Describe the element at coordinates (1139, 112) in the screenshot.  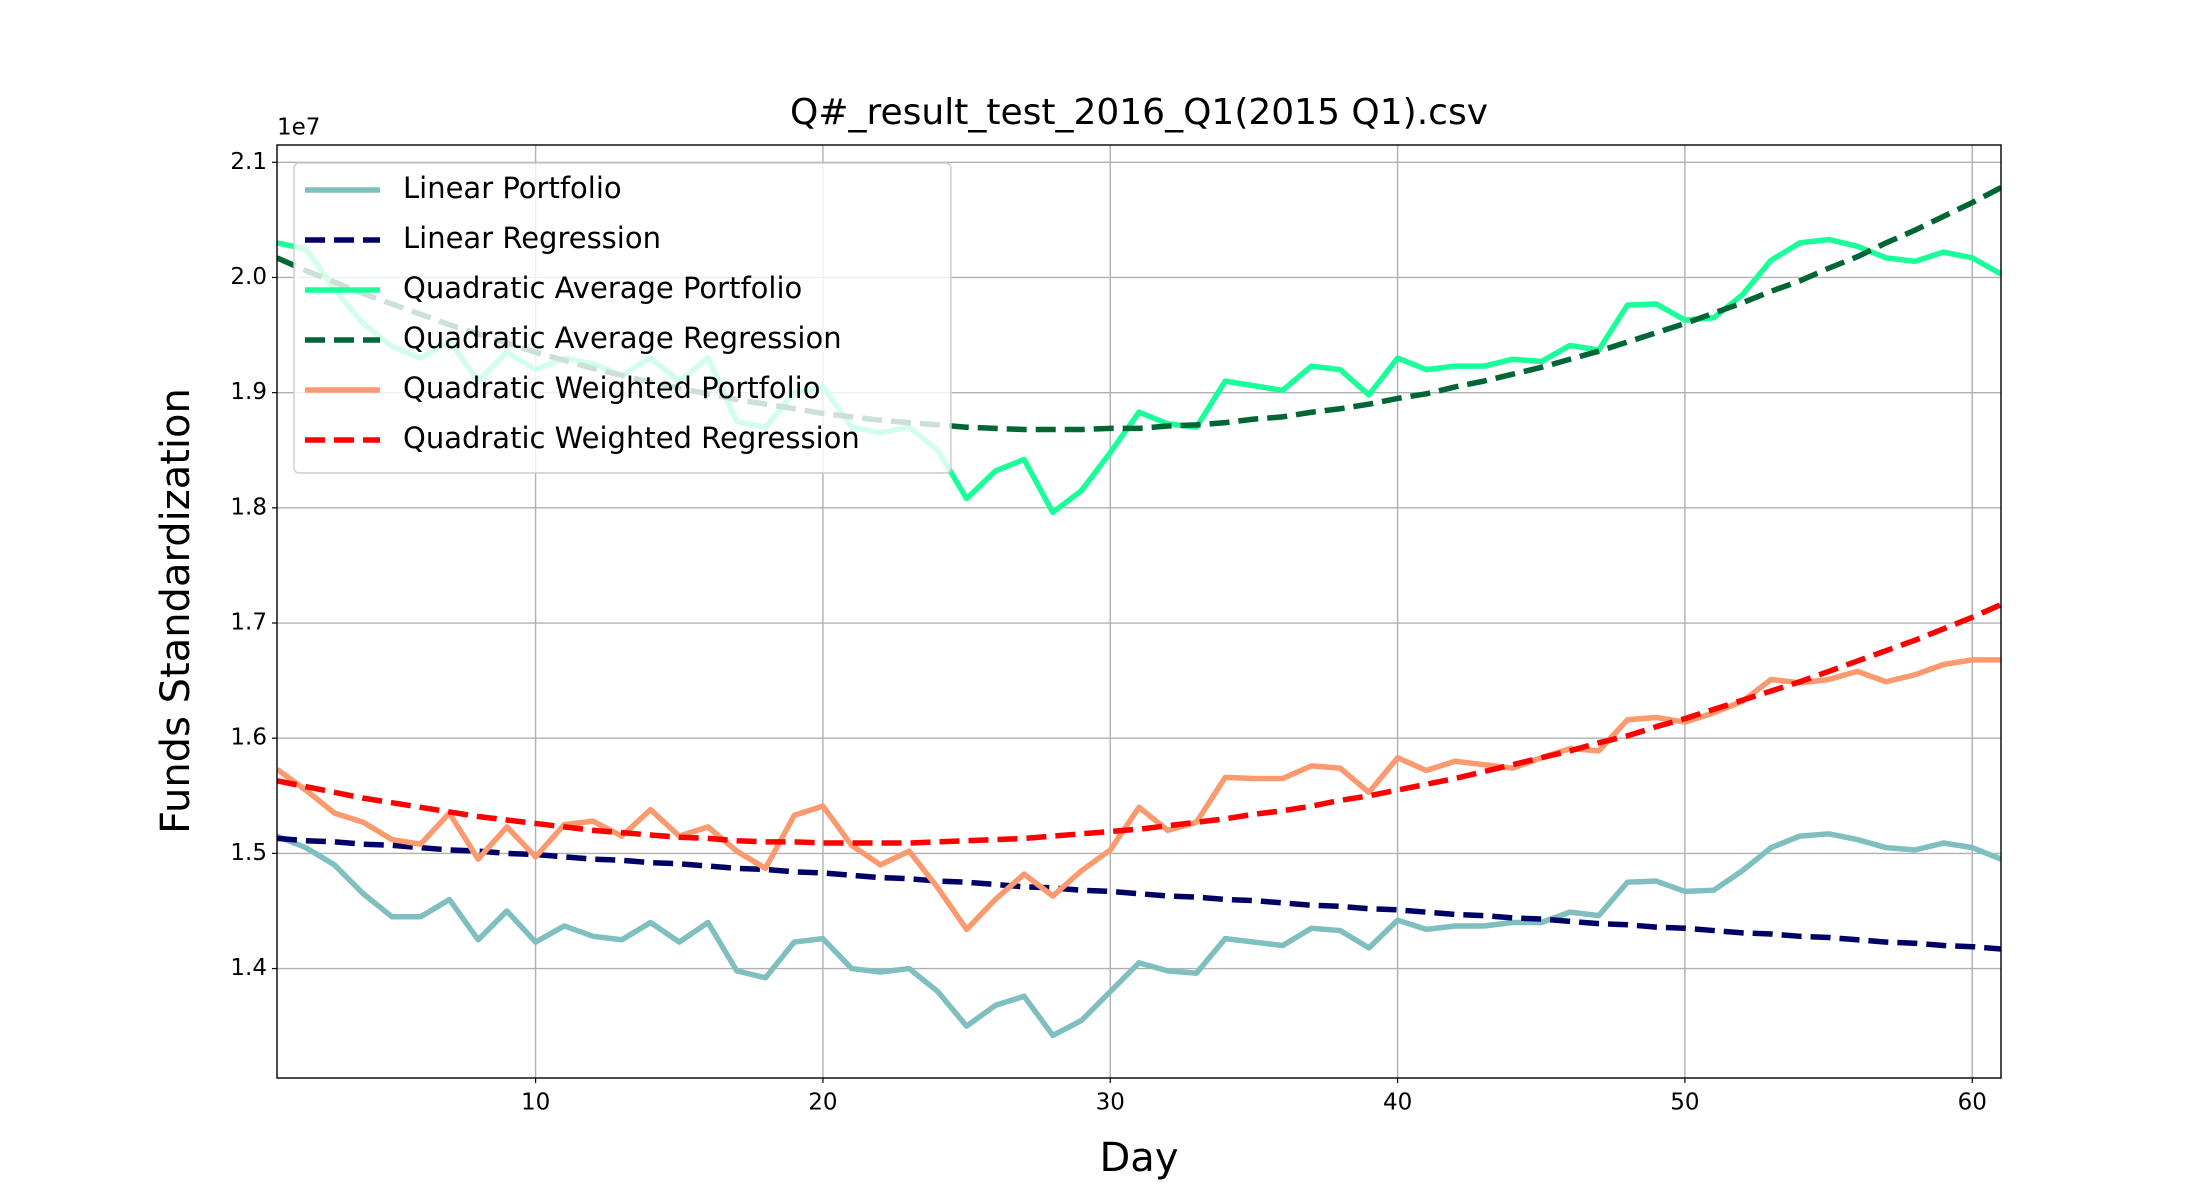
I see `chart-title: Q#_result_test_2016_Q1(2015 Q1).csv` at that location.